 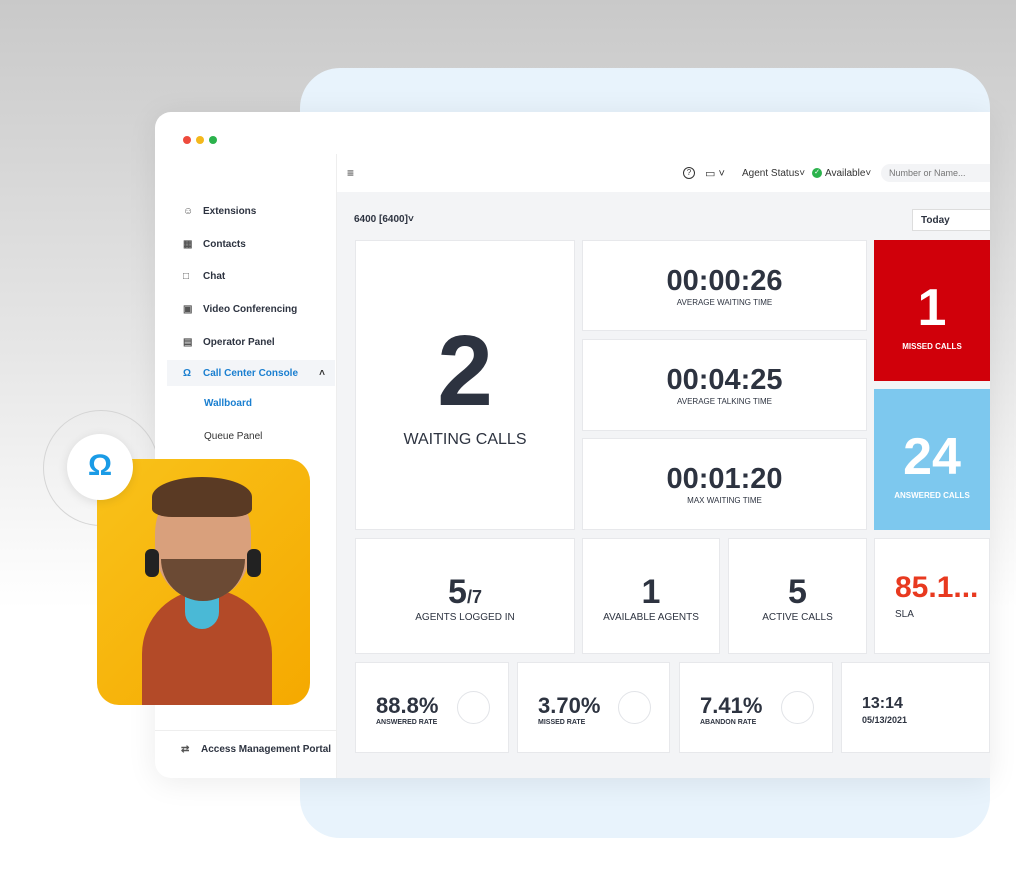 I want to click on video-icon: ▣, so click(x=188, y=309).